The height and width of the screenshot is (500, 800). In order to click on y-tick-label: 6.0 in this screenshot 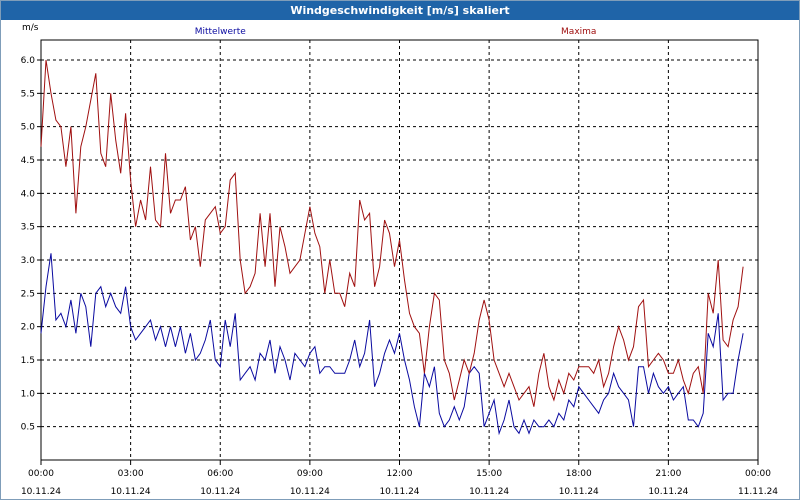, I will do `click(28, 61)`.